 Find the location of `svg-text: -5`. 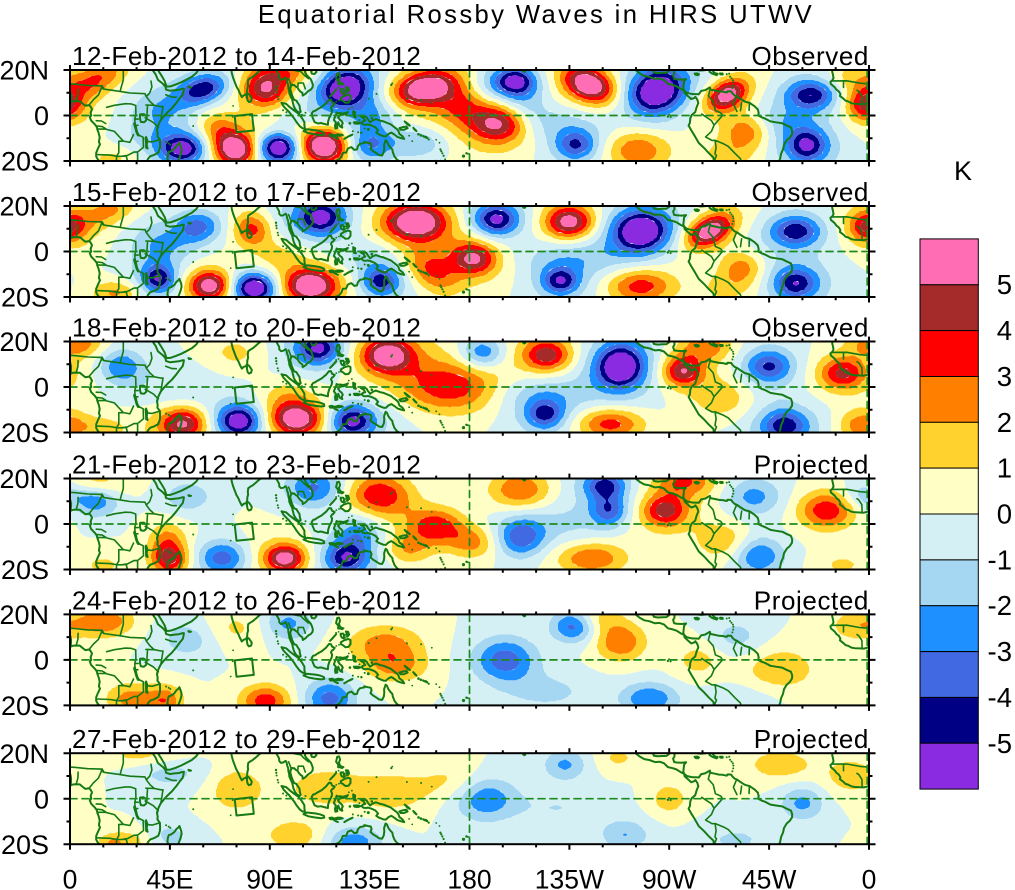

svg-text: -5 is located at coordinates (1000, 743).